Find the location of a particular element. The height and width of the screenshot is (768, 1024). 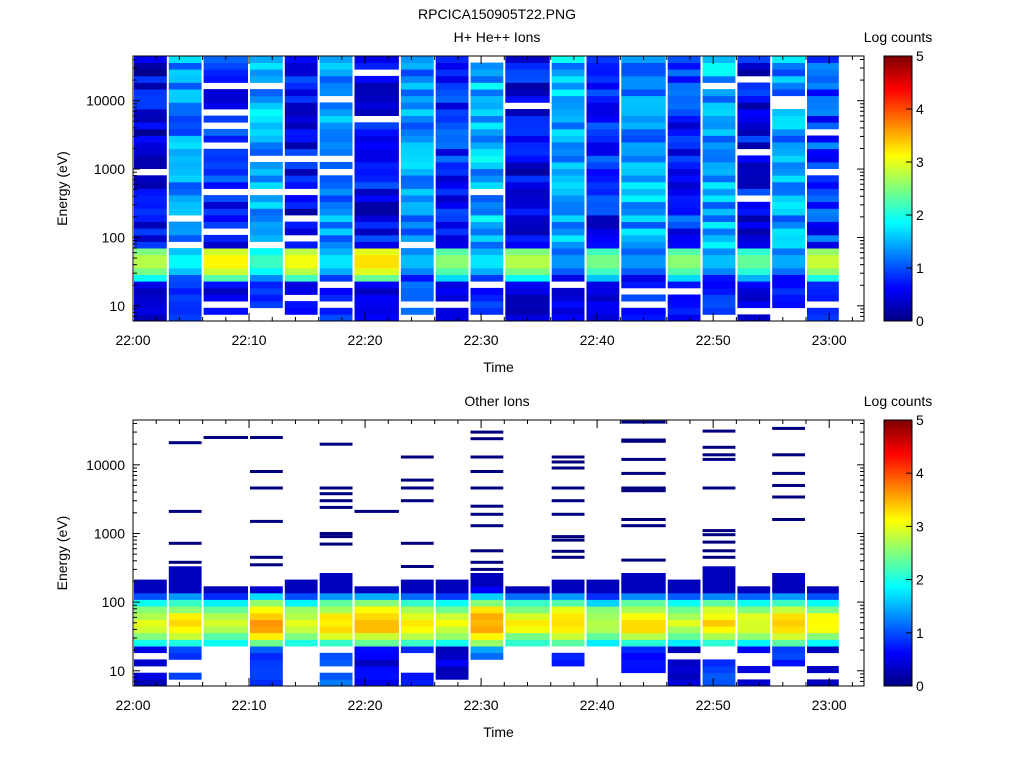

colorbar-tick-label: 5 is located at coordinates (920, 56).